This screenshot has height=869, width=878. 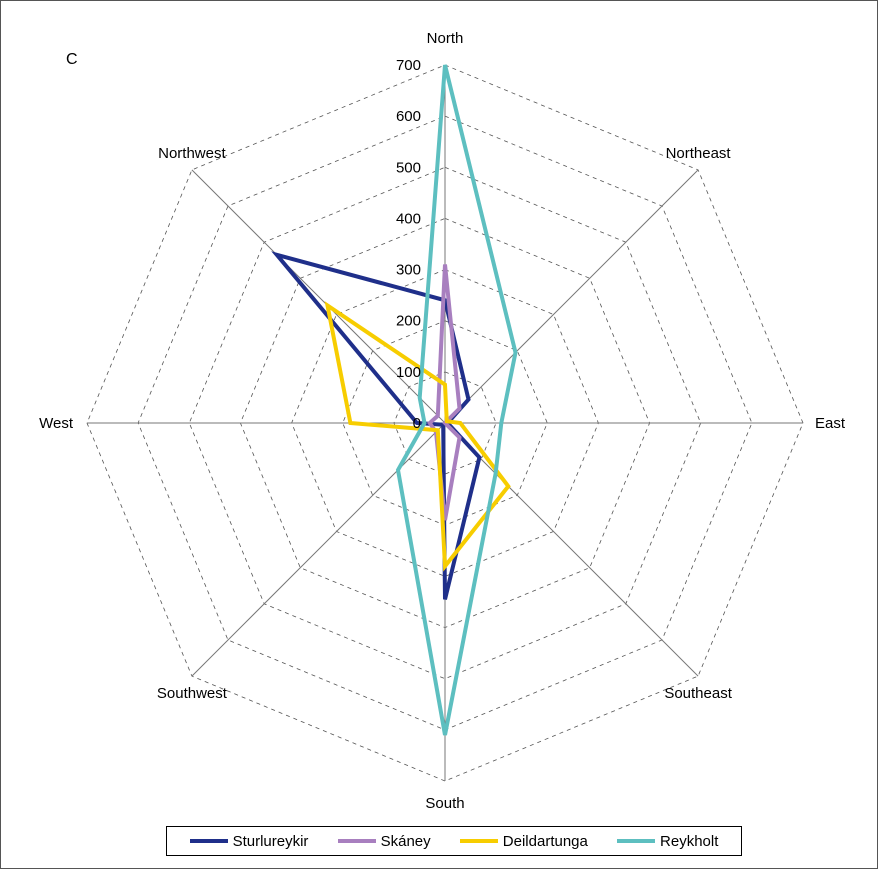 I want to click on legend-label: Deildartunga, so click(x=545, y=841).